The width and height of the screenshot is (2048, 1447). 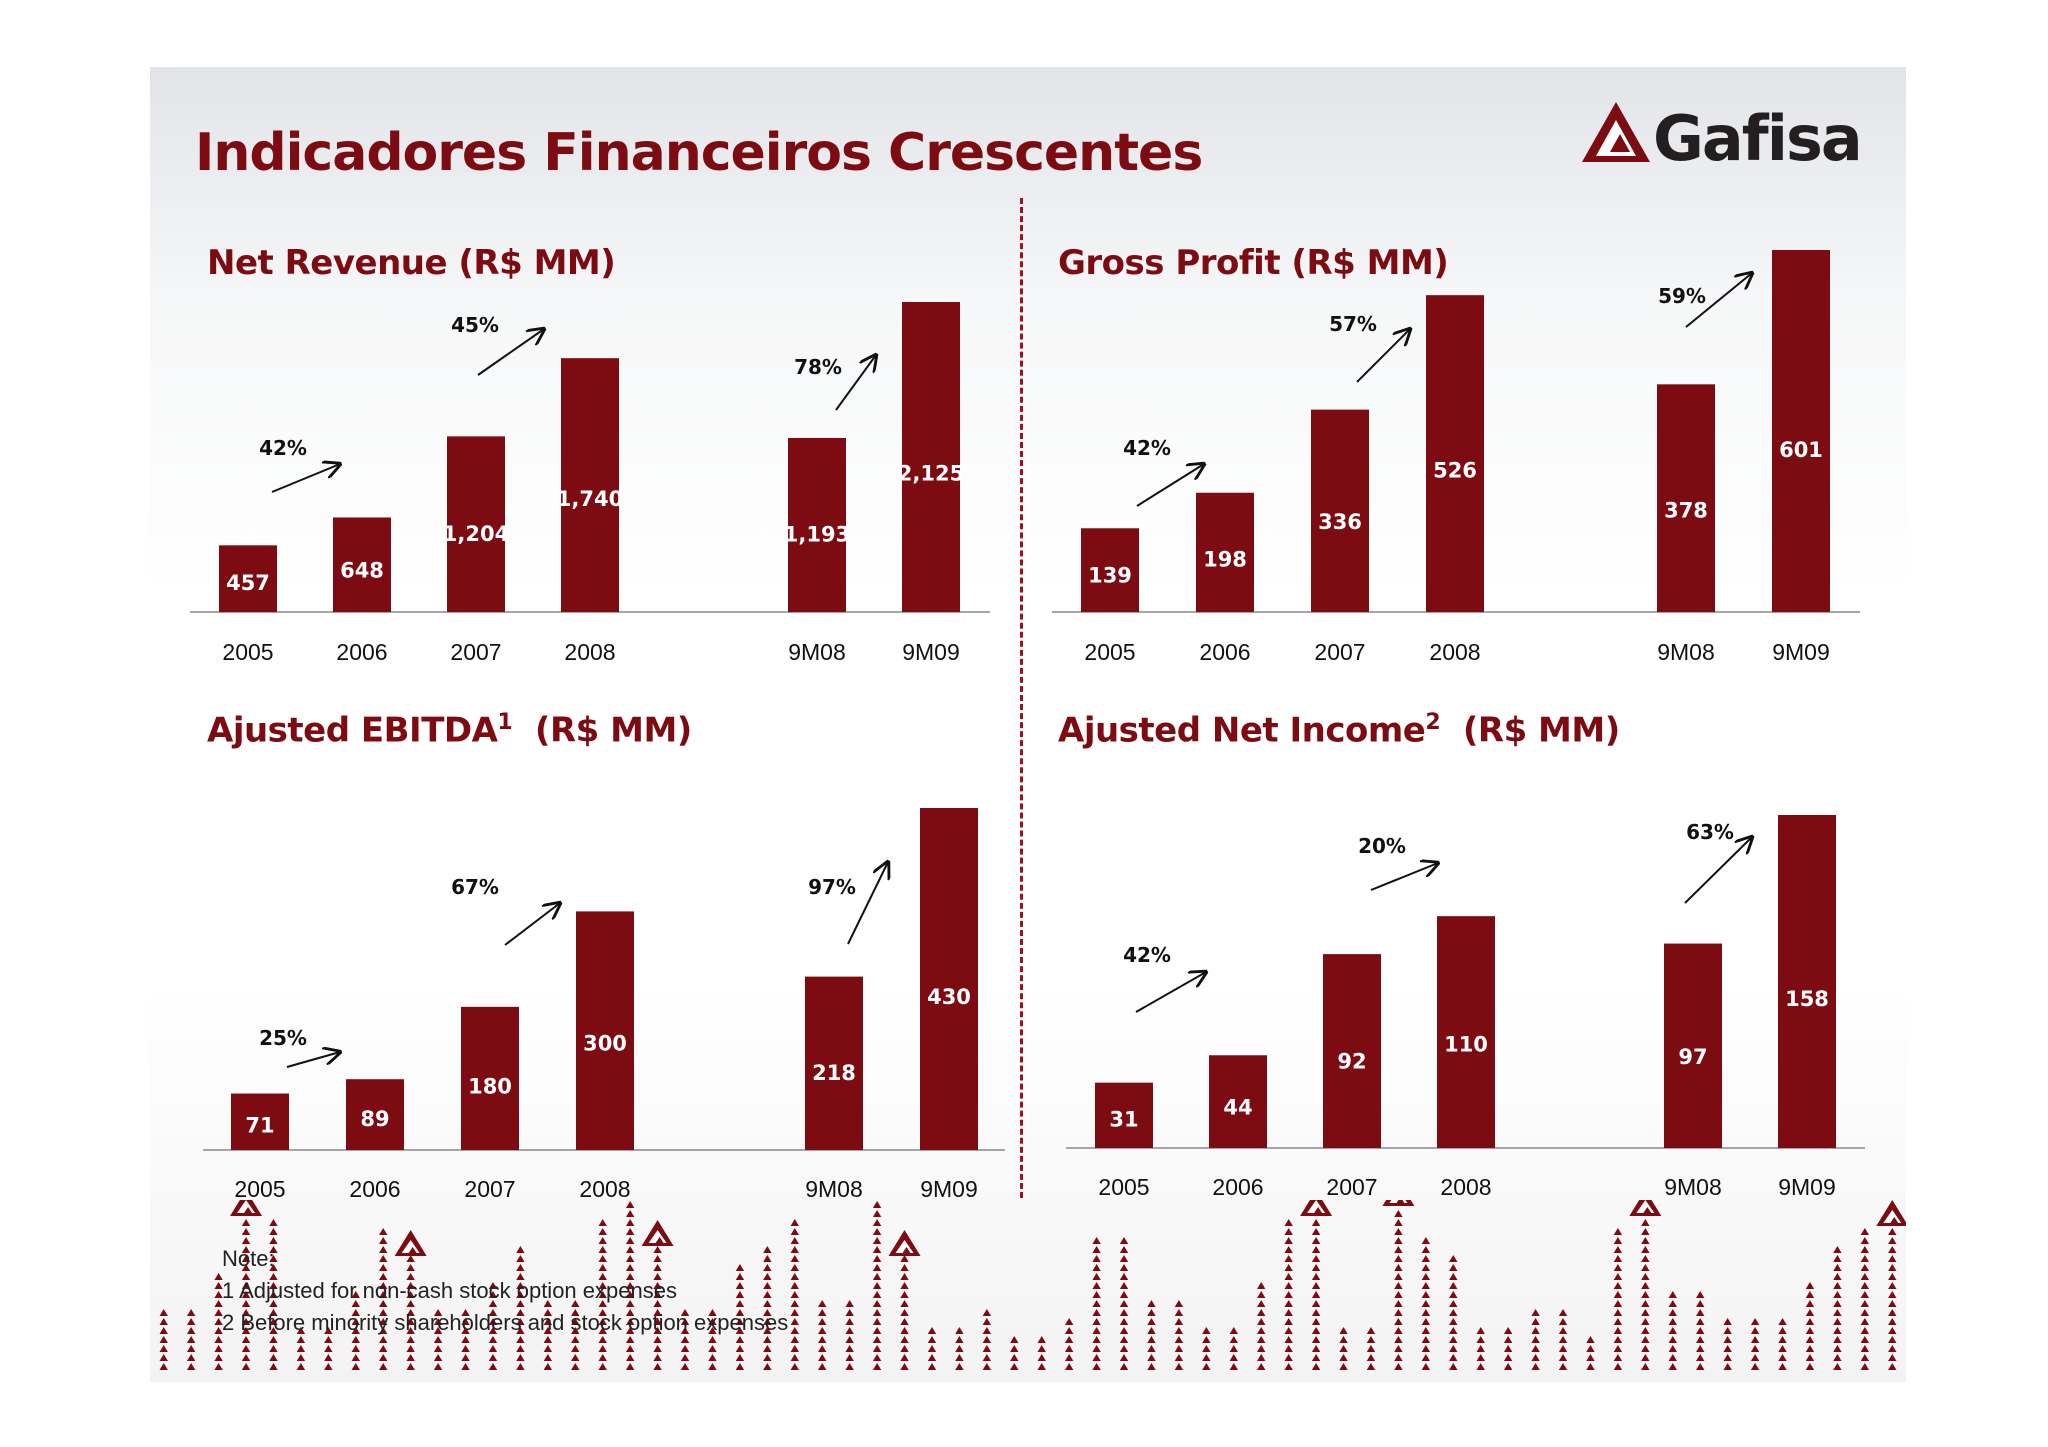 I want to click on bar-value-label: 378, so click(x=1686, y=511).